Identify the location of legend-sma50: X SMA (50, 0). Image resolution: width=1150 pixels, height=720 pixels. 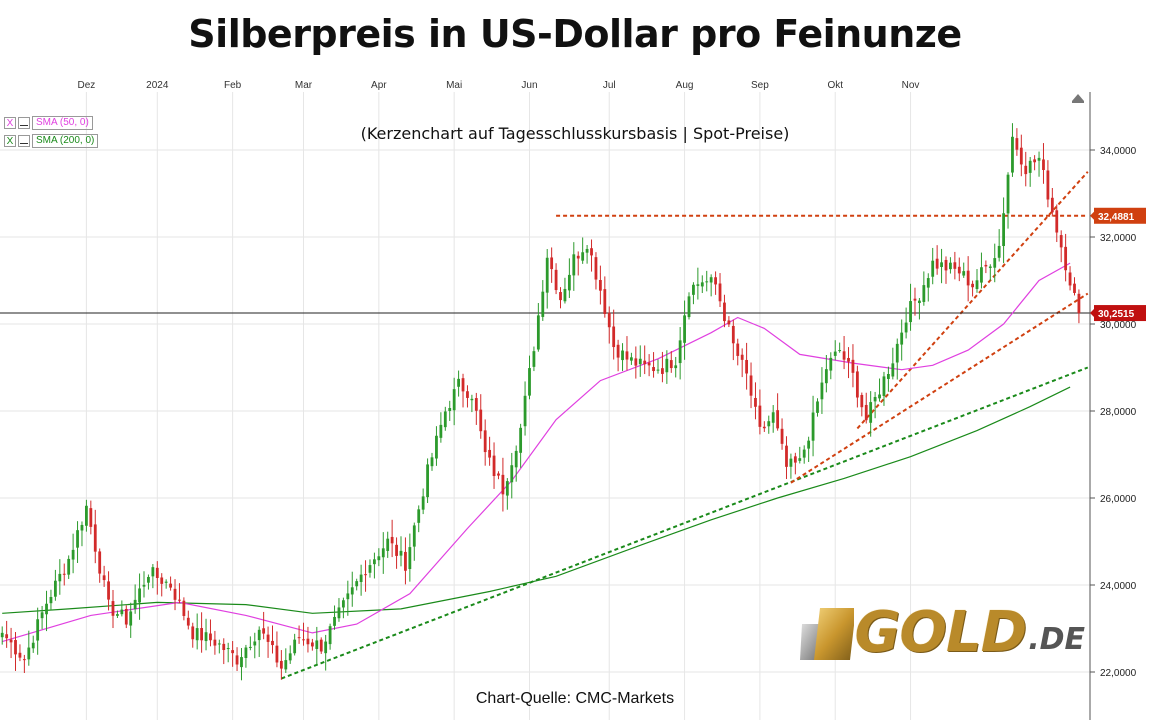
(48, 123).